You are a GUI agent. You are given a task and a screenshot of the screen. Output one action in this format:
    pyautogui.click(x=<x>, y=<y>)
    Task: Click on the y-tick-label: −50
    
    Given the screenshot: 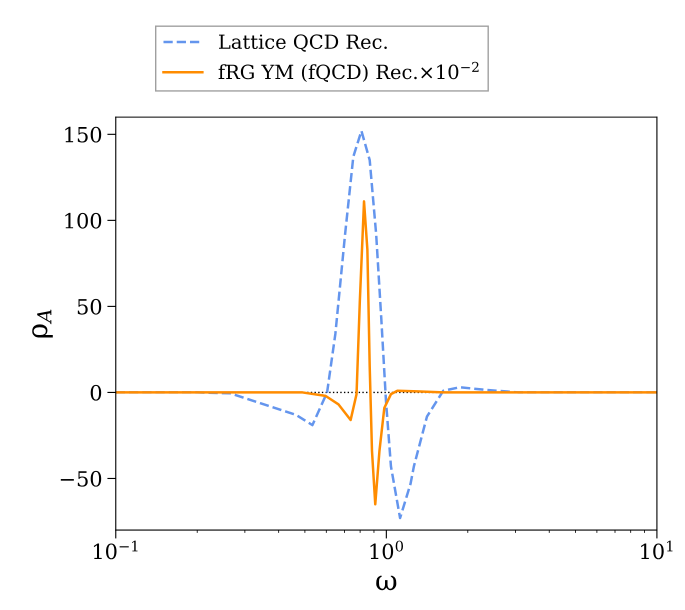 What is the action you would take?
    pyautogui.click(x=81, y=478)
    